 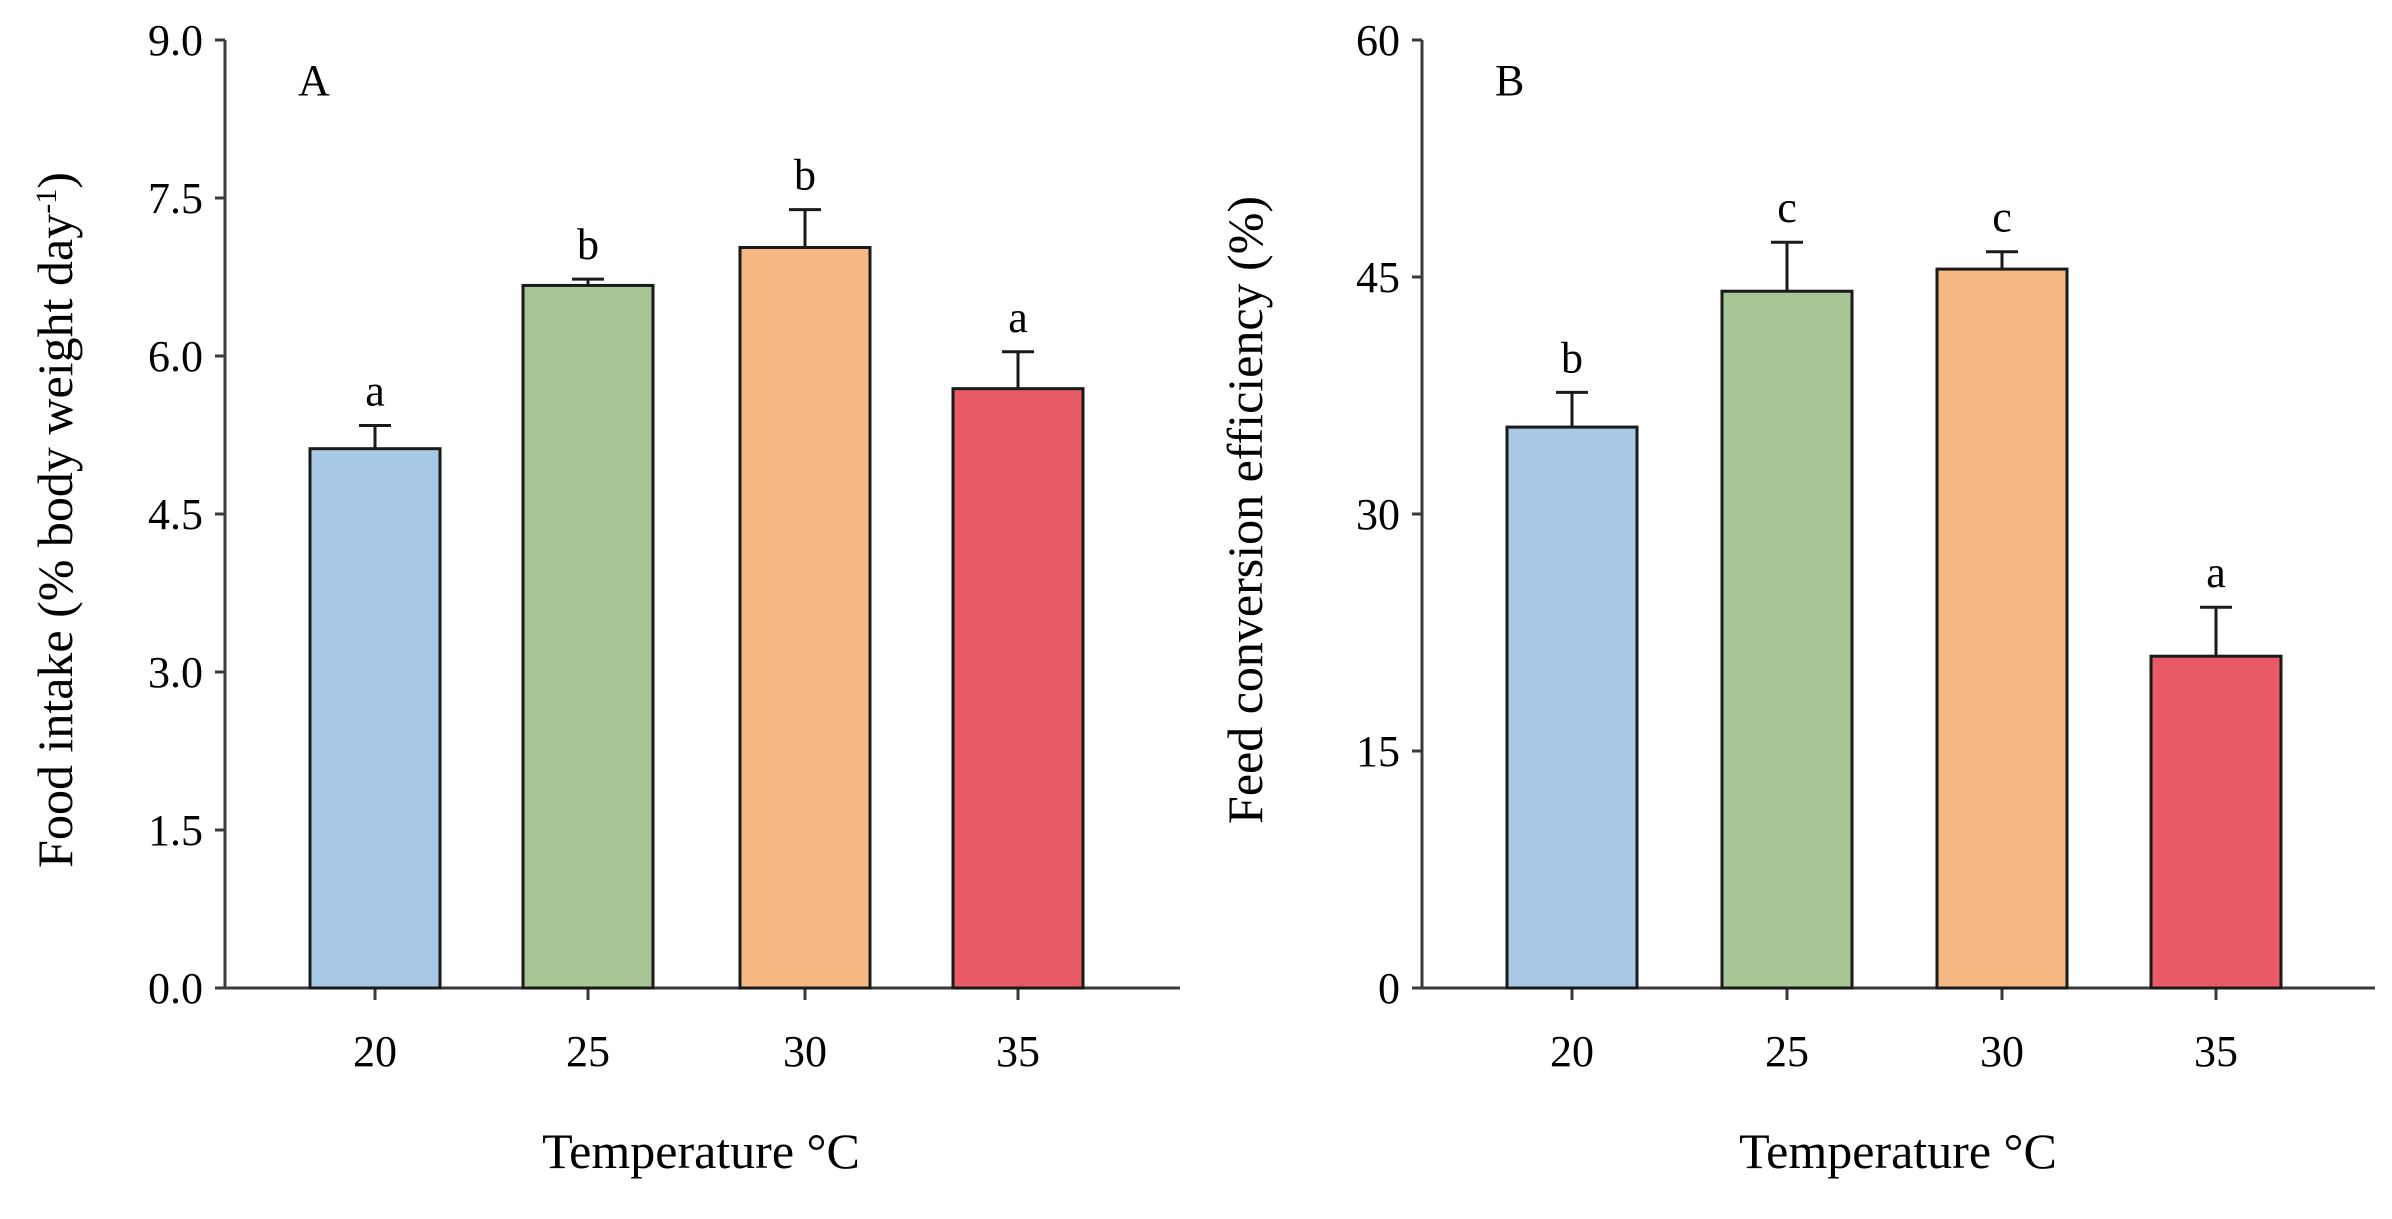 I want to click on panel-b-x-axis-title: Temperature °C, so click(x=1898, y=1151).